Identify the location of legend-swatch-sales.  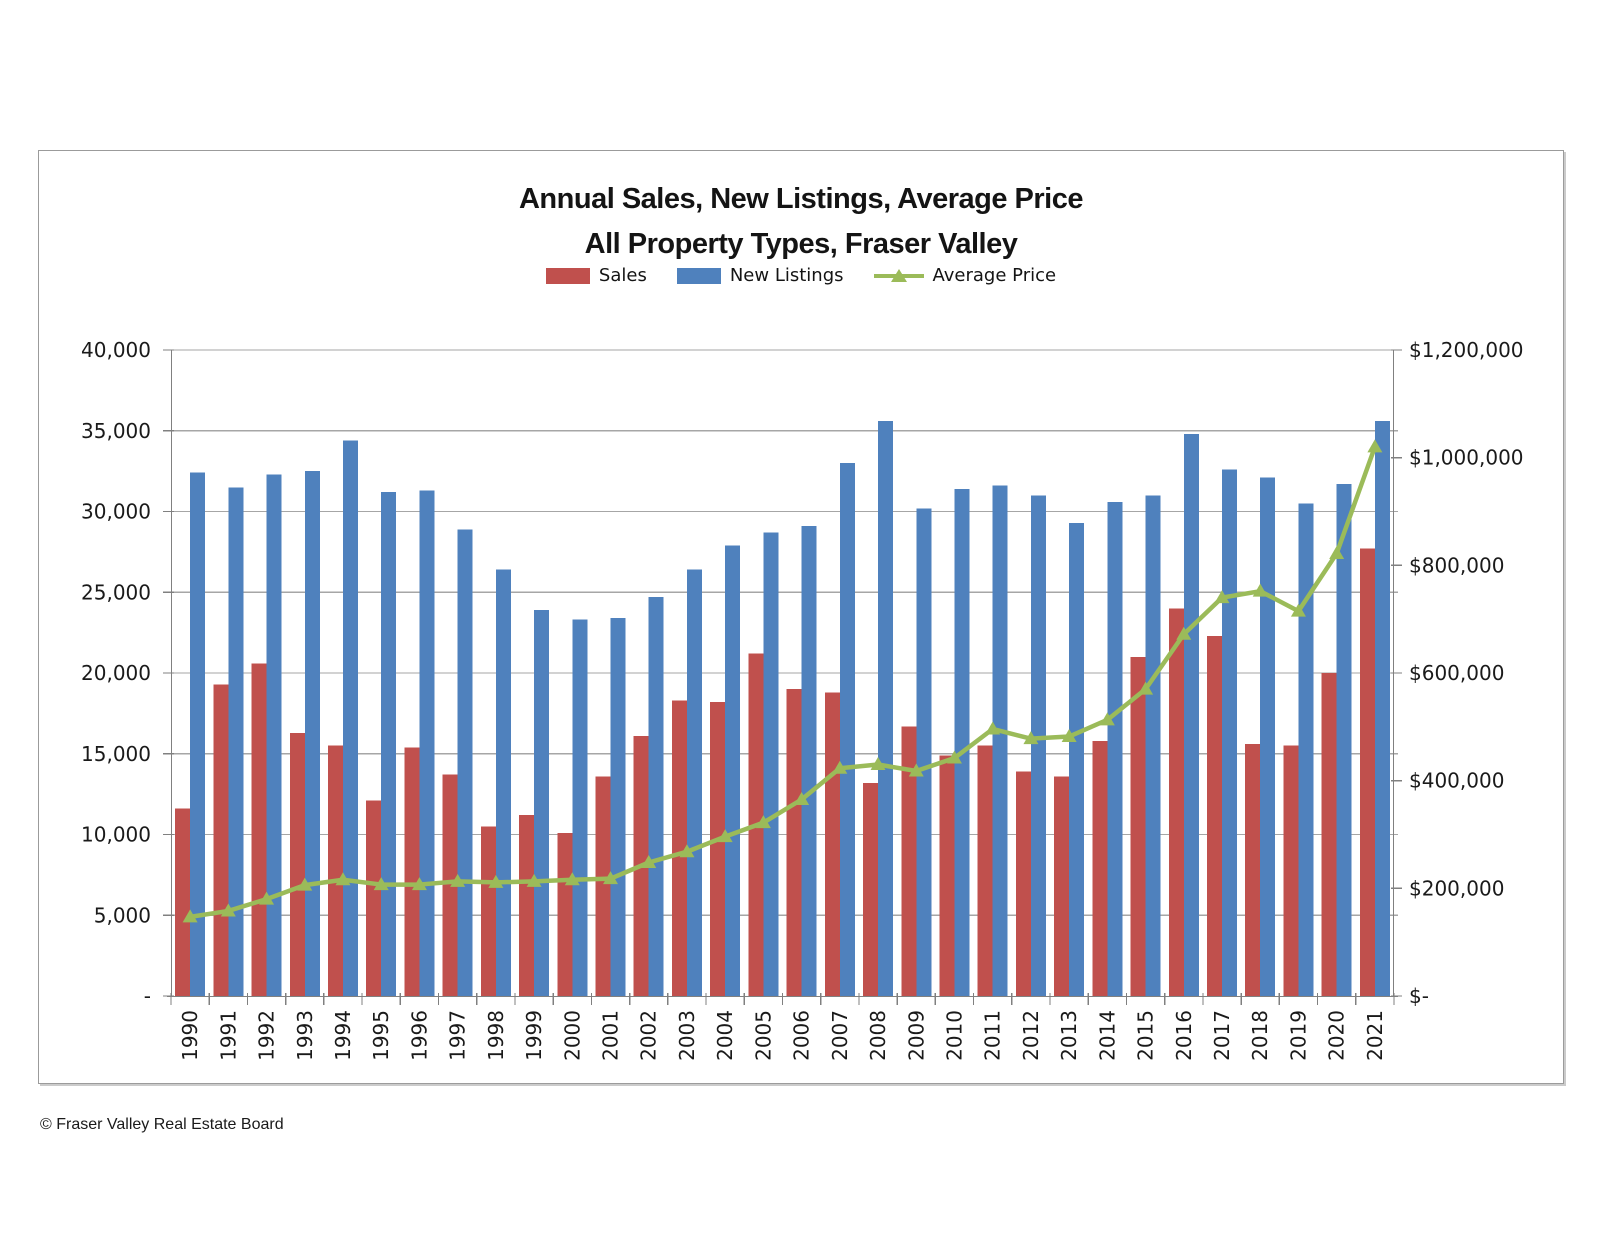
(567, 275).